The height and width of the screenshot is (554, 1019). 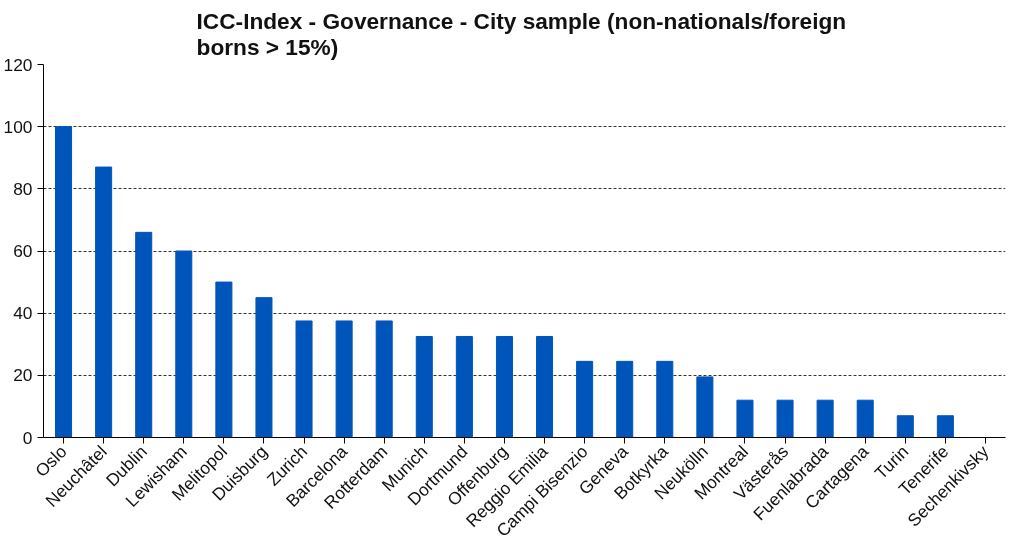 What do you see at coordinates (23, 375) in the screenshot?
I see `y-tick-label: 20` at bounding box center [23, 375].